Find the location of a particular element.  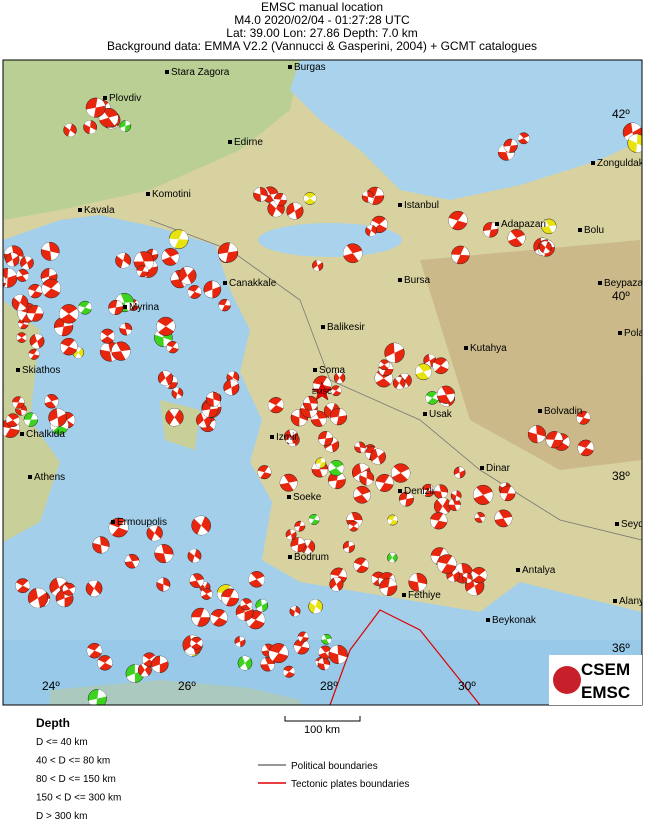

place-label: Fethiye is located at coordinates (424, 595).